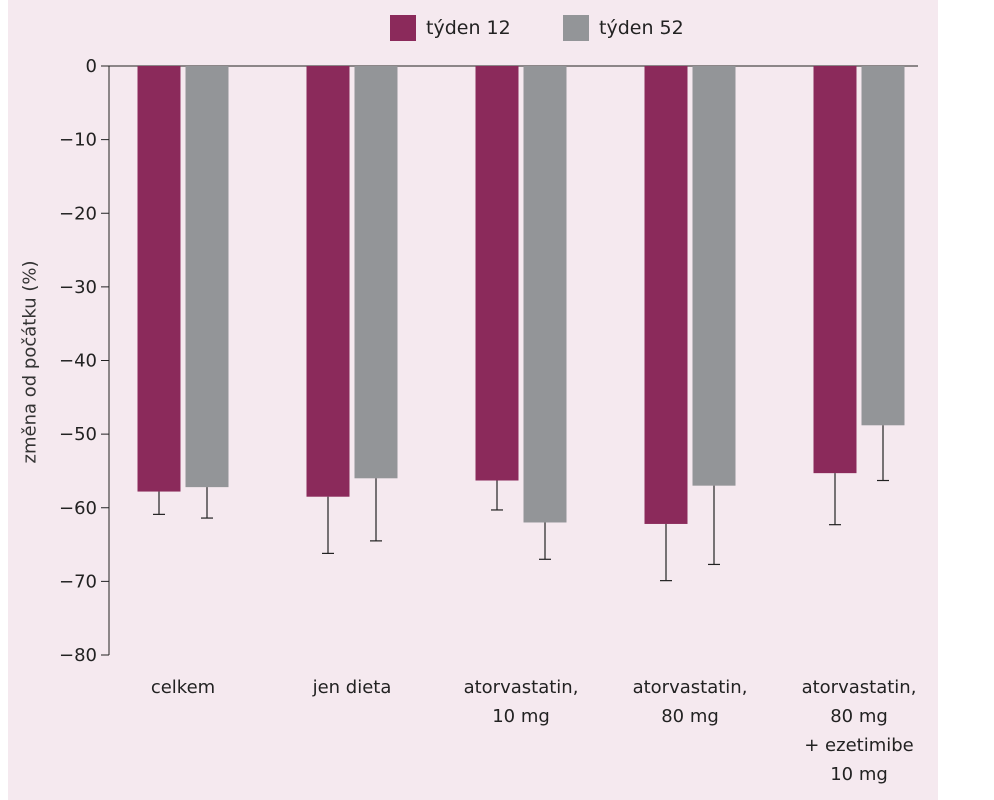 The image size is (994, 800). What do you see at coordinates (78, 655) in the screenshot?
I see `y-tick-label: −80` at bounding box center [78, 655].